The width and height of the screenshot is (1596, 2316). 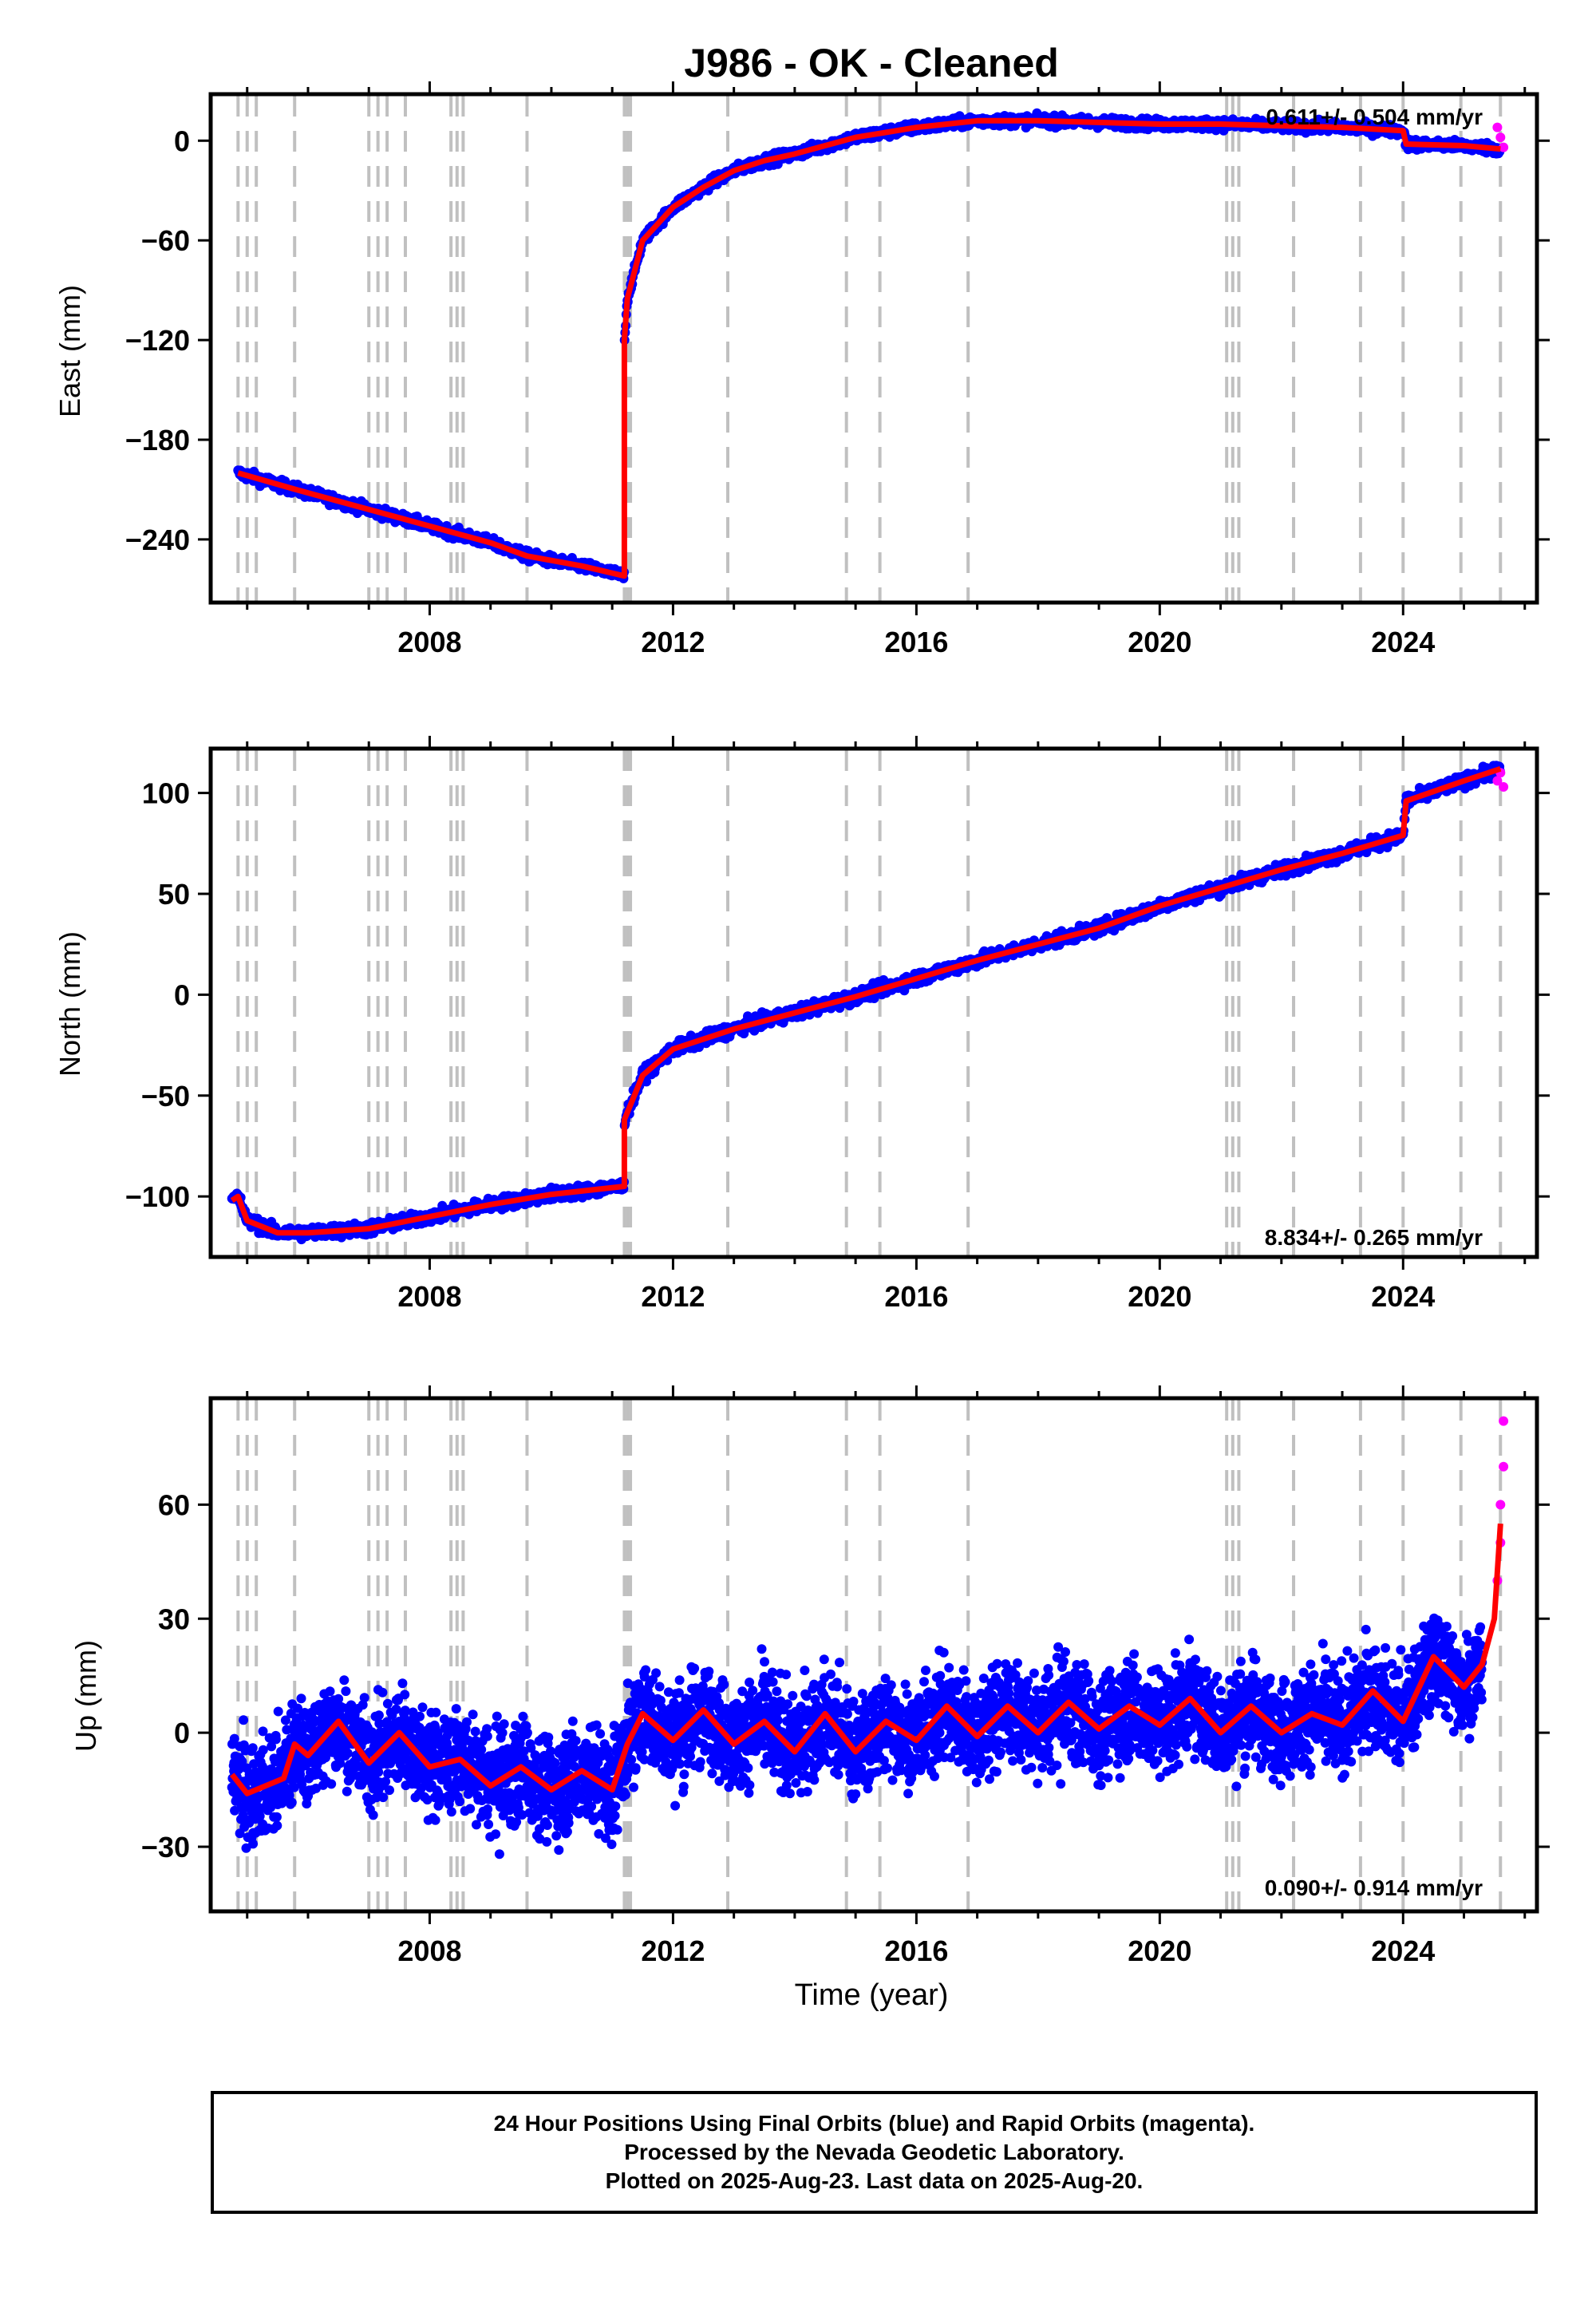 I want to click on north-y-axis-label: North (mm), so click(x=69, y=1004).